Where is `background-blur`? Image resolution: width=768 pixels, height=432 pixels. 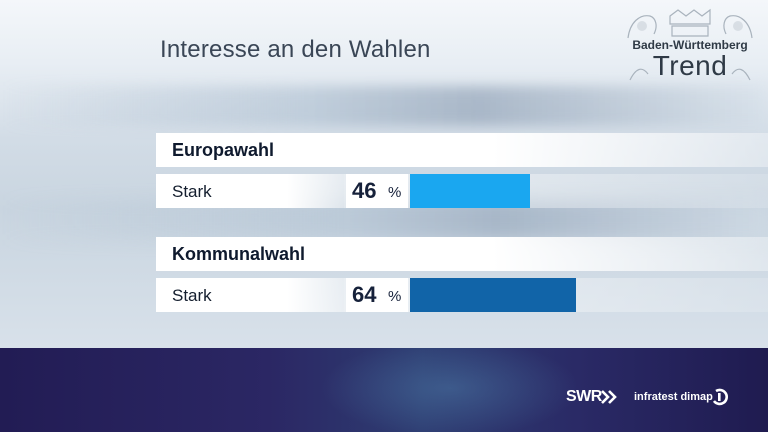 background-blur is located at coordinates (384, 106).